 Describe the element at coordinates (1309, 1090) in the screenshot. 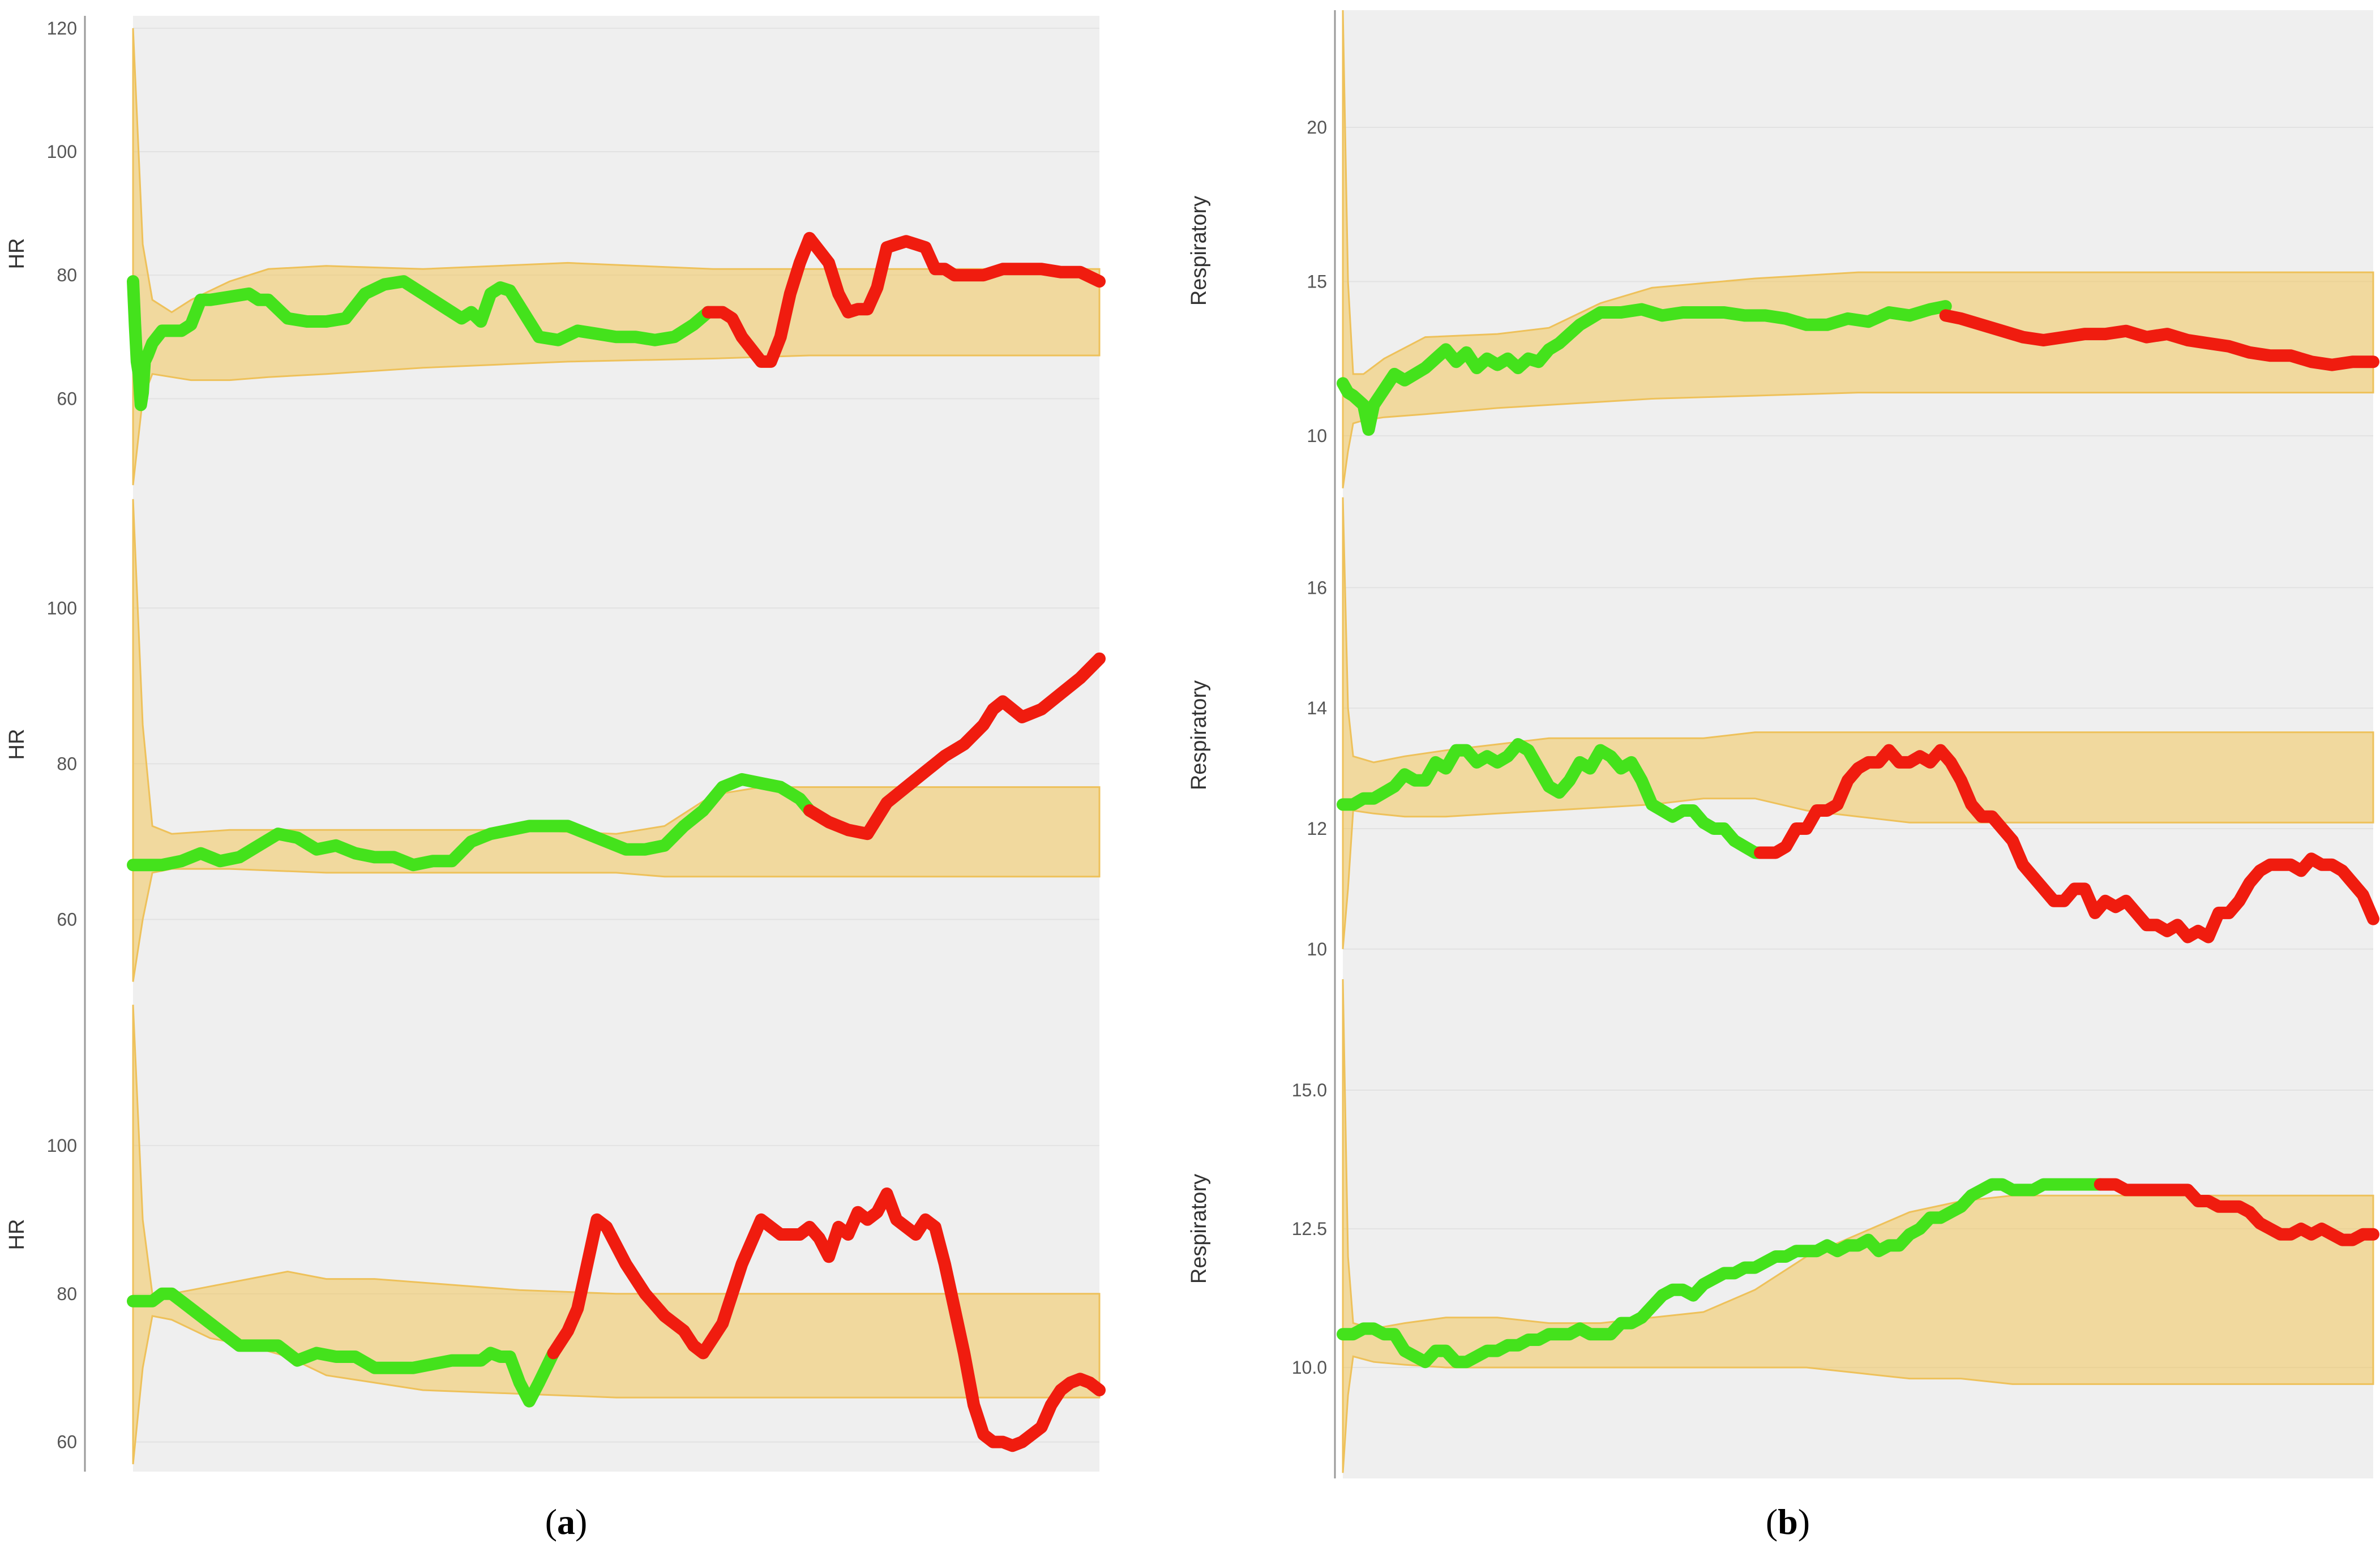

I see `y-tick-label: 15.0` at that location.